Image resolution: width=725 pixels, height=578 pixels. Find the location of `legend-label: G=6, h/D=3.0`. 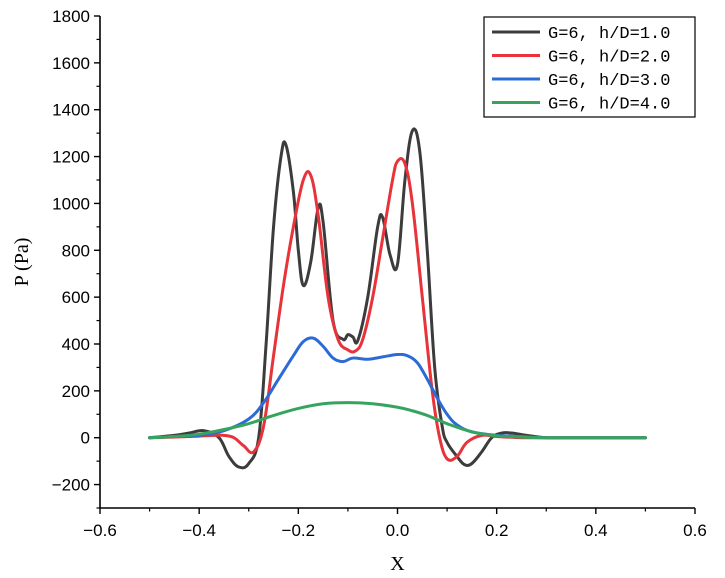

legend-label: G=6, h/D=3.0 is located at coordinates (609, 81).